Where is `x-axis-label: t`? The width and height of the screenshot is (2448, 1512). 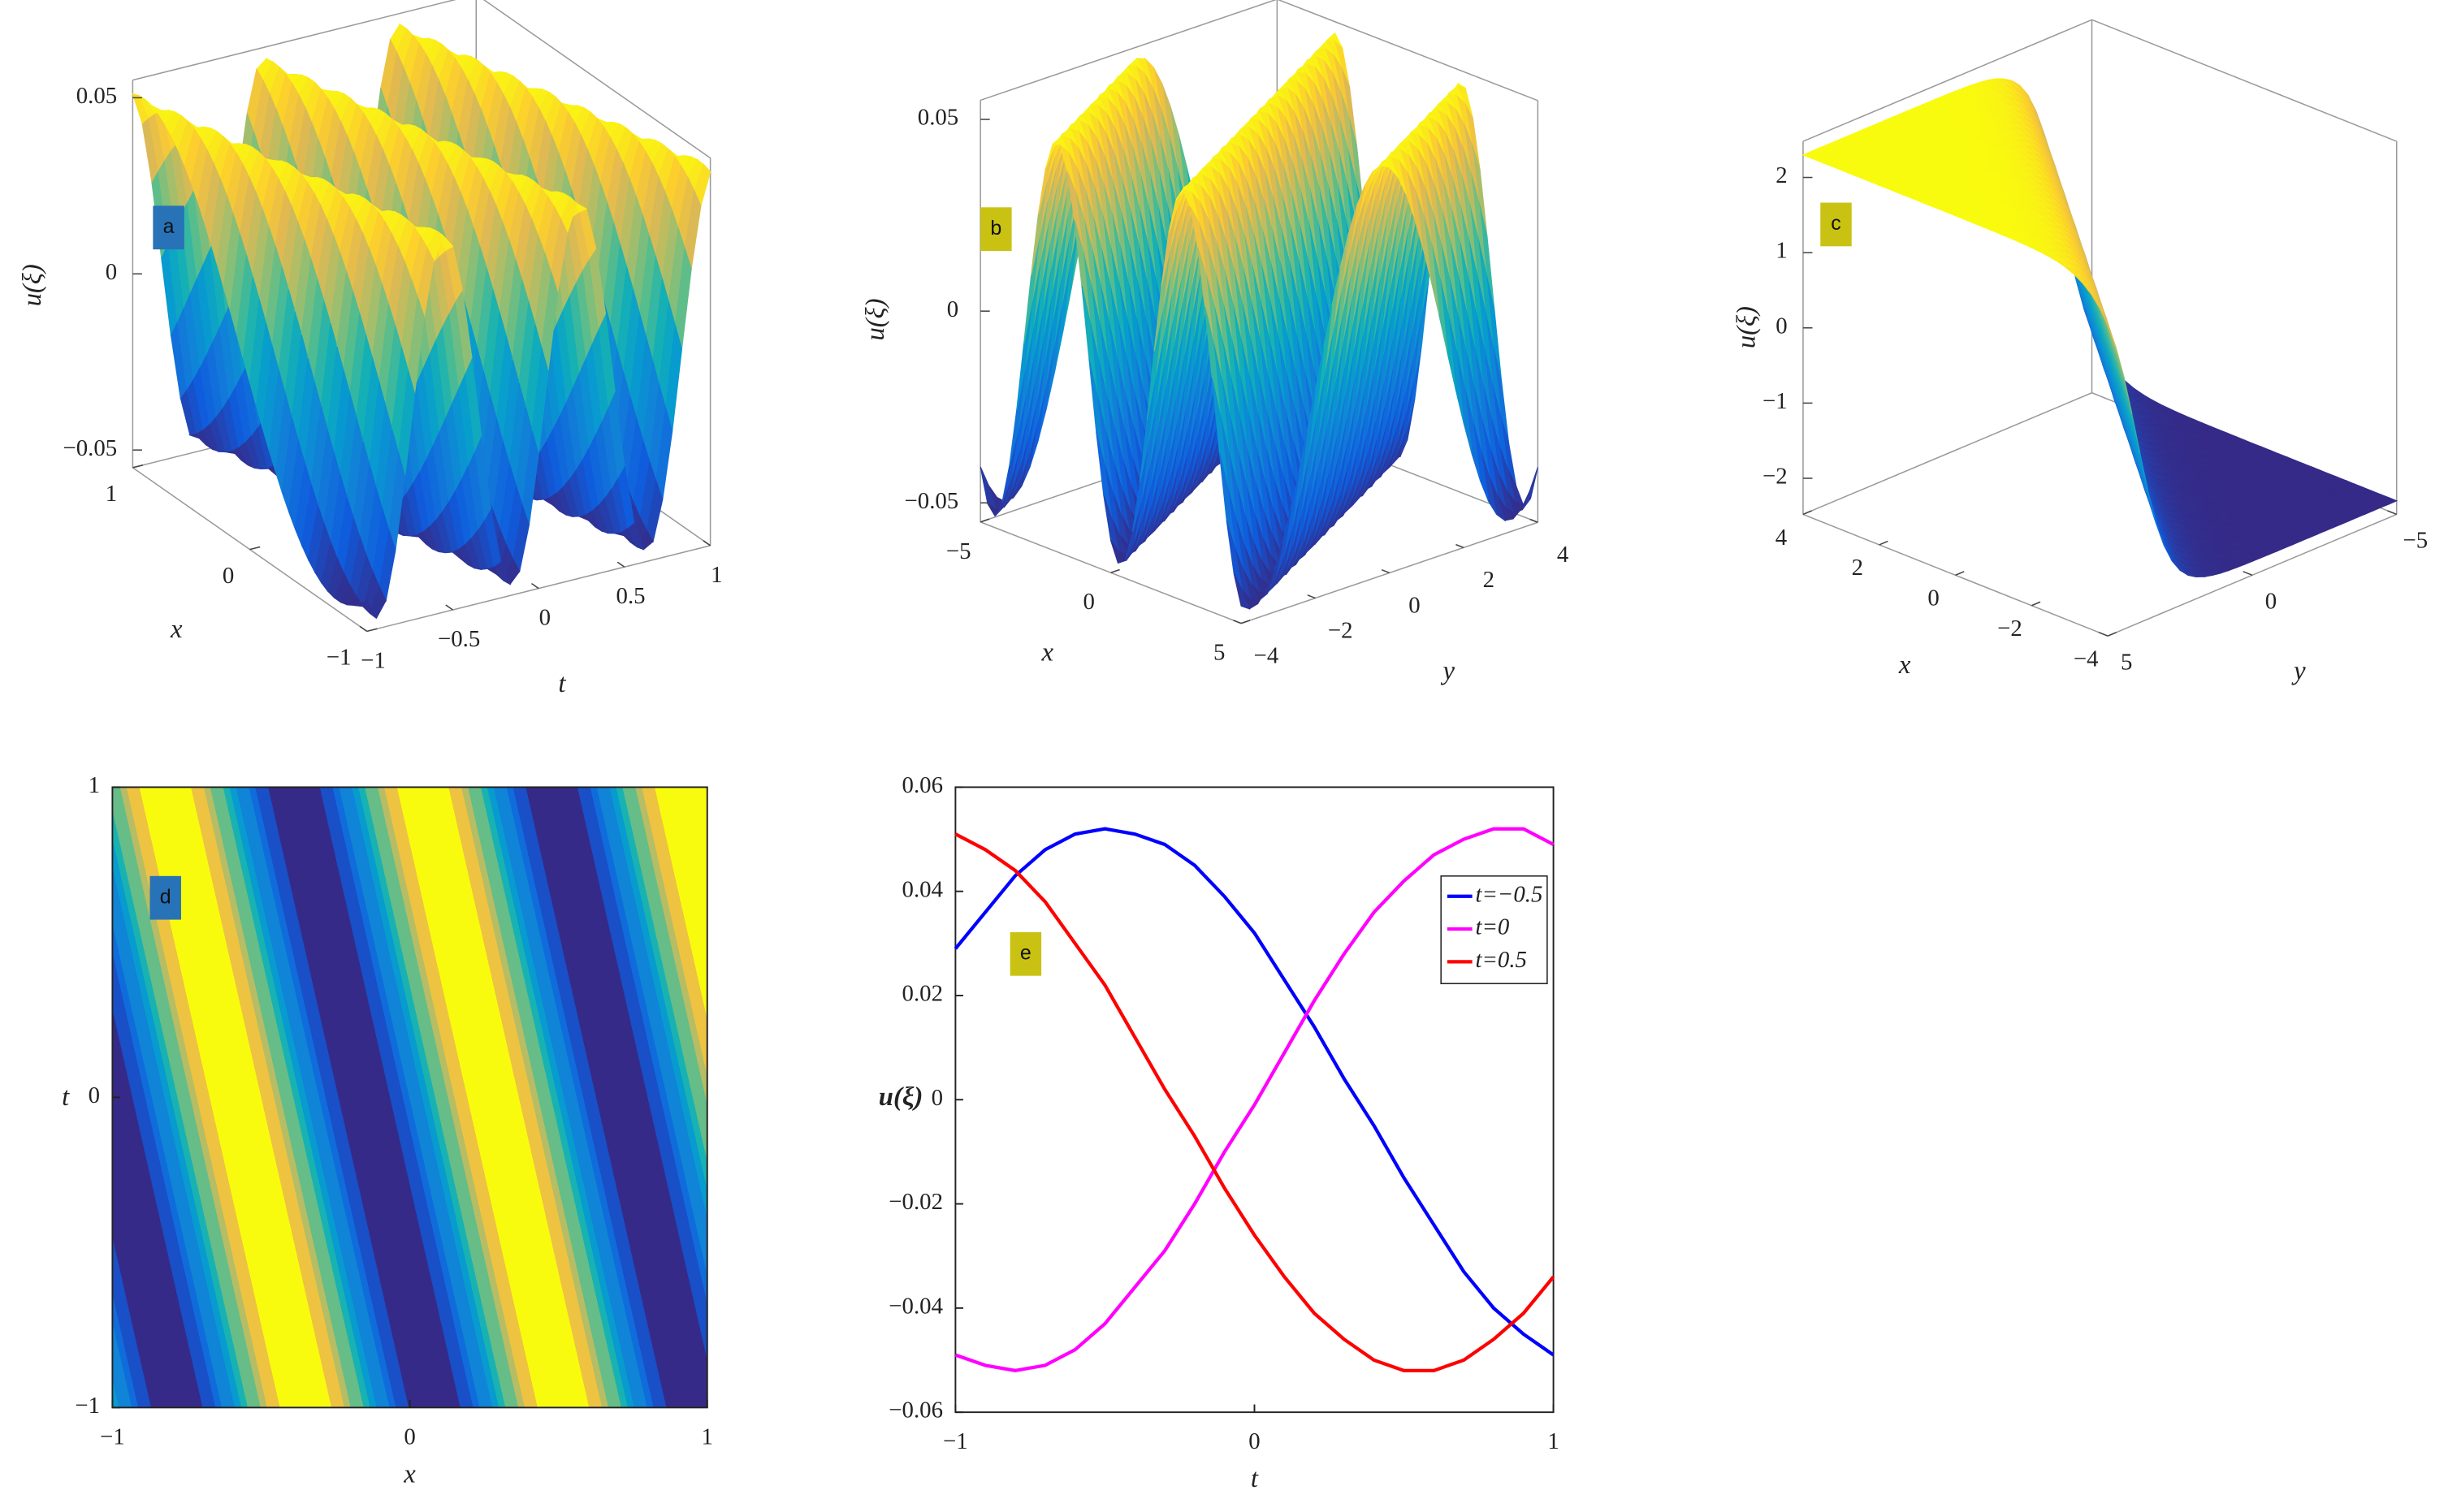
x-axis-label: t is located at coordinates (1255, 1478).